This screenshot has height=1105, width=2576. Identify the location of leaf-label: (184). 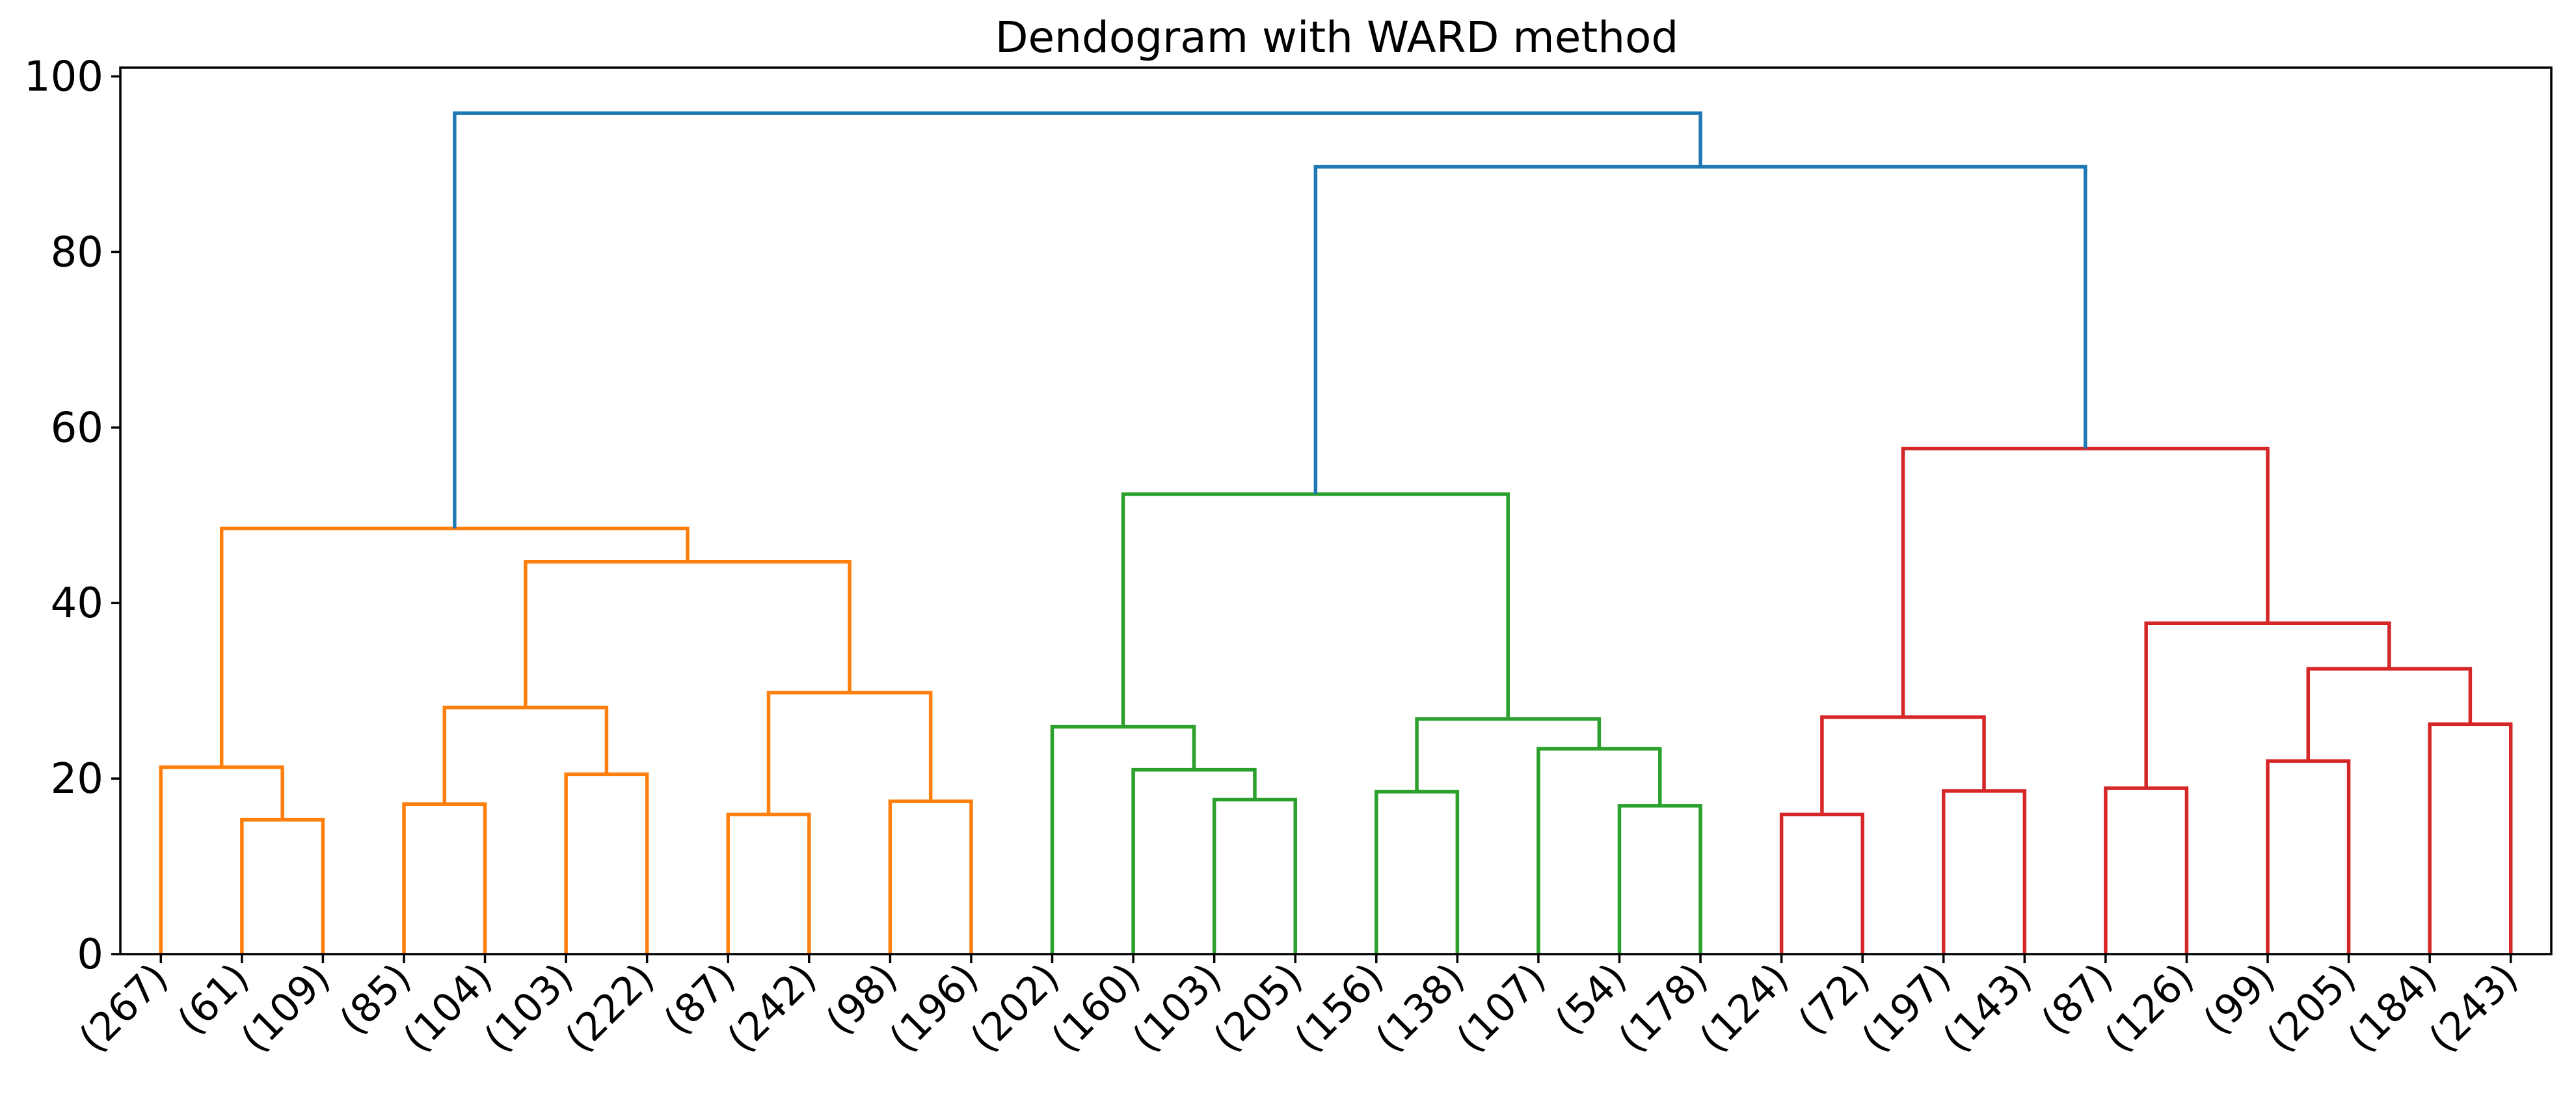
(2392, 1008).